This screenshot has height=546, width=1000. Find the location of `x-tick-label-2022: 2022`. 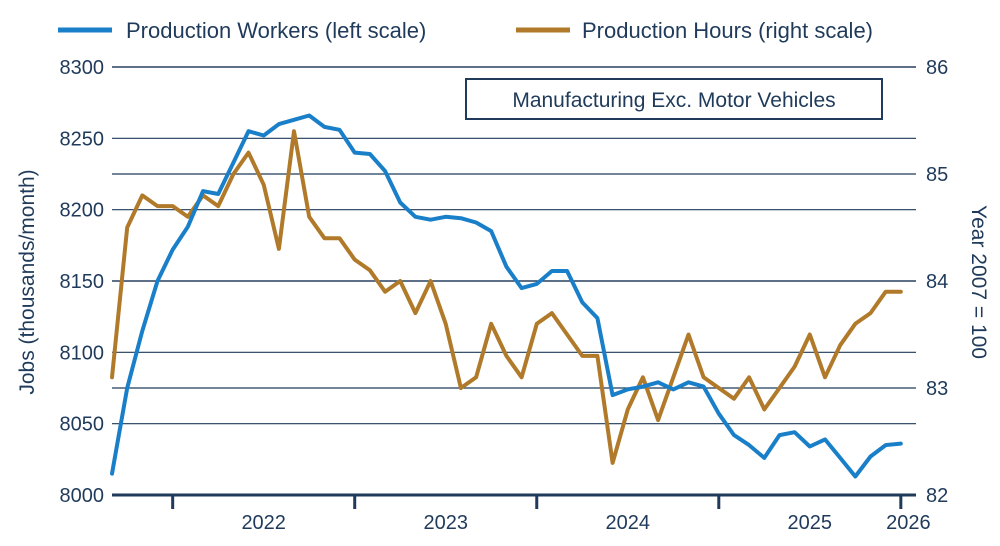

x-tick-label-2022: 2022 is located at coordinates (263, 523).